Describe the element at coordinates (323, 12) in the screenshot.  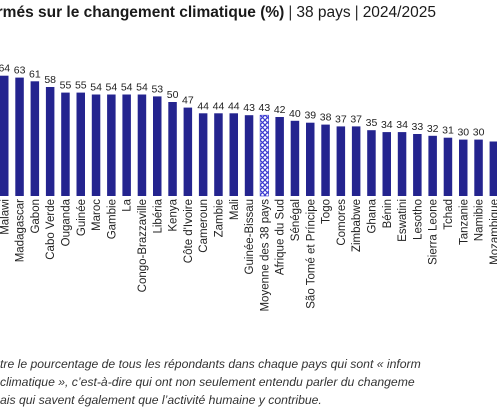
I see `title-countries: 38 pays` at that location.